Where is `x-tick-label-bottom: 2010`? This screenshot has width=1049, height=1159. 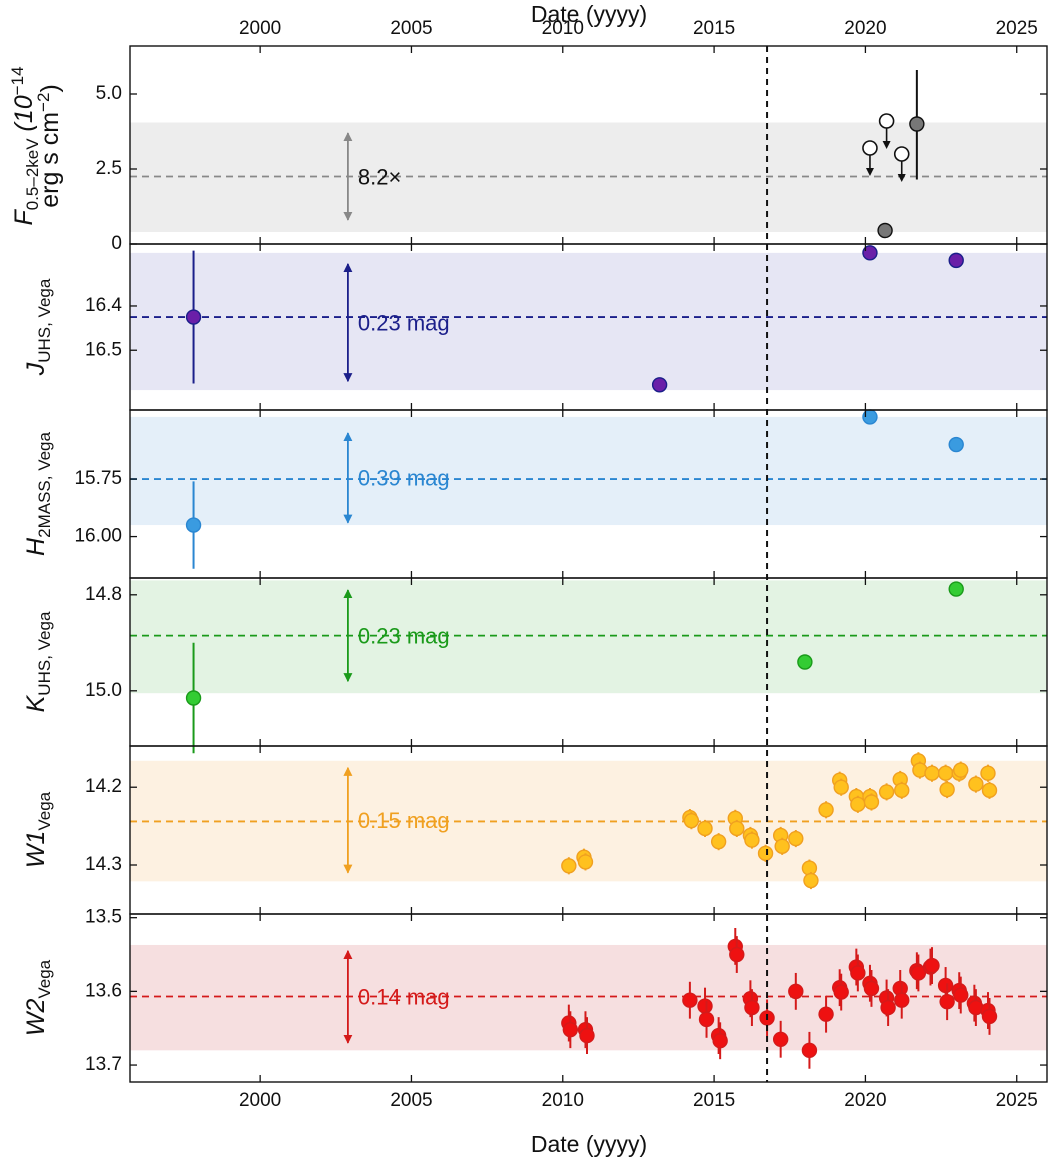 x-tick-label-bottom: 2010 is located at coordinates (563, 1100).